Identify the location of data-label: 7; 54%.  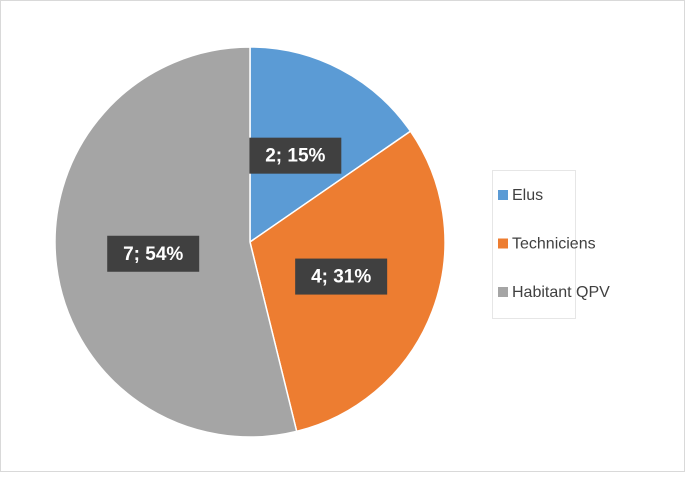
(153, 254).